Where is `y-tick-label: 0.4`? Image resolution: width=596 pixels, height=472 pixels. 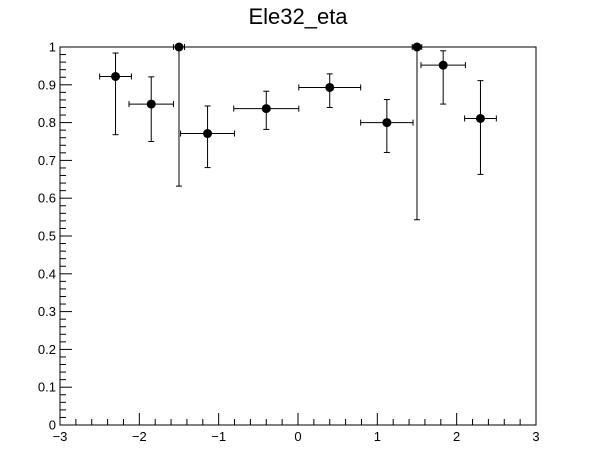 y-tick-label: 0.4 is located at coordinates (47, 273).